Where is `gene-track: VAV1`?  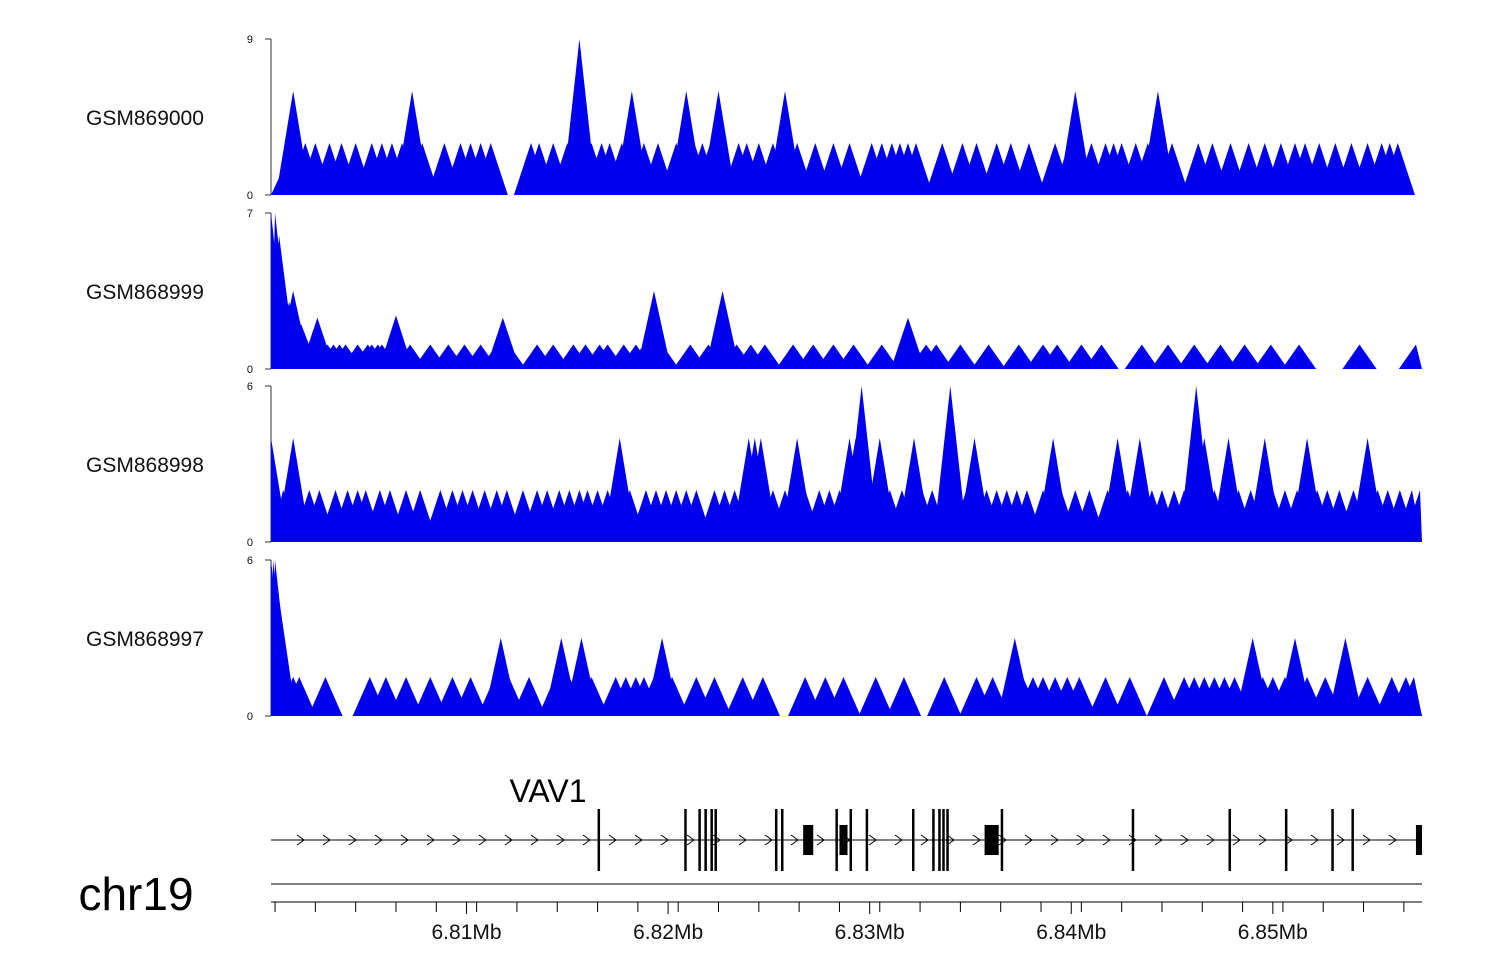 gene-track: VAV1 is located at coordinates (846, 822).